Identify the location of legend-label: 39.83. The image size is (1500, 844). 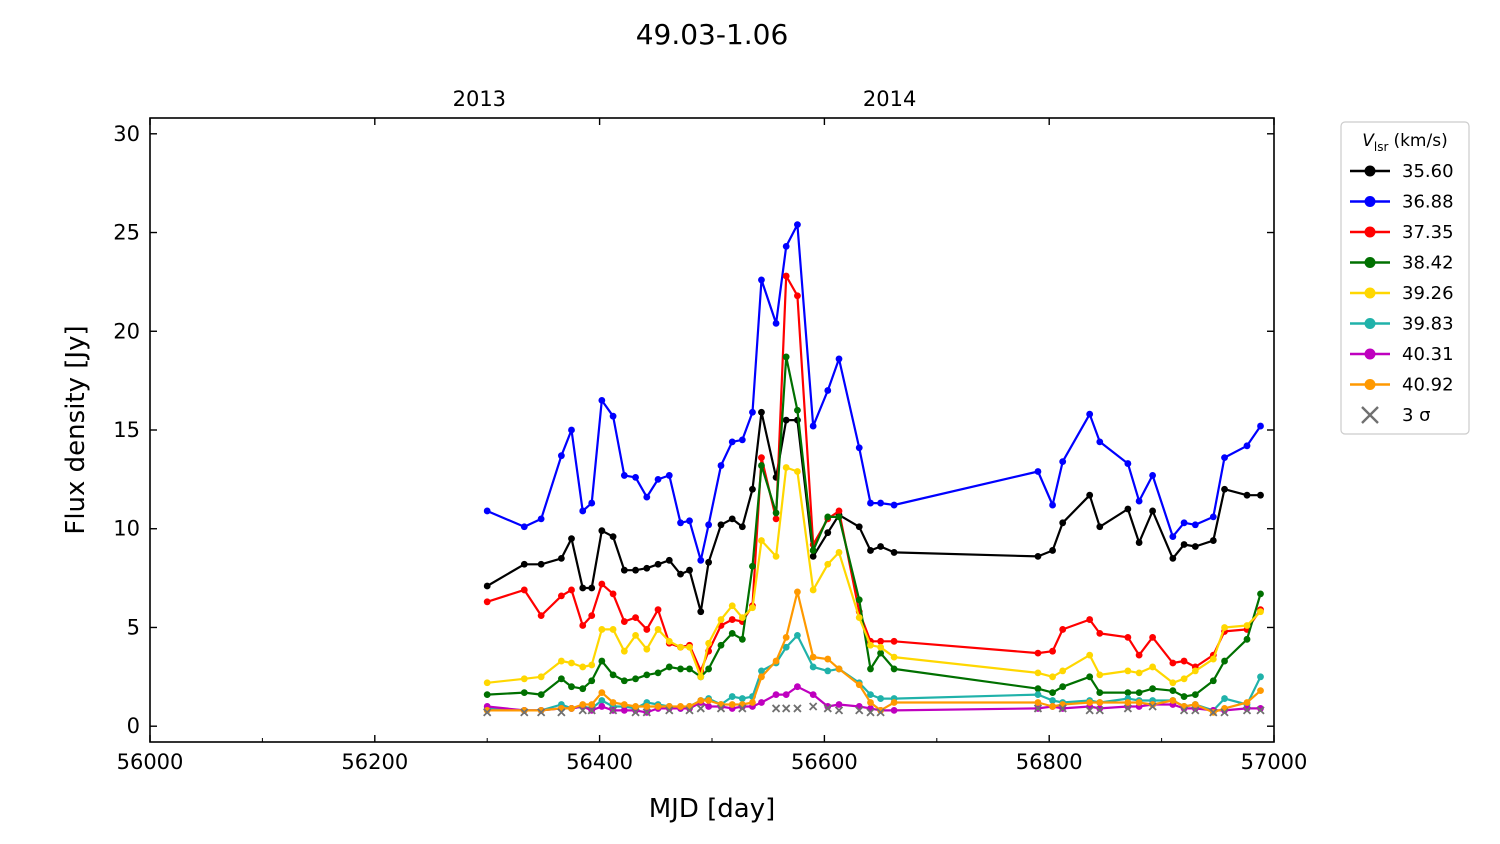
(1428, 324).